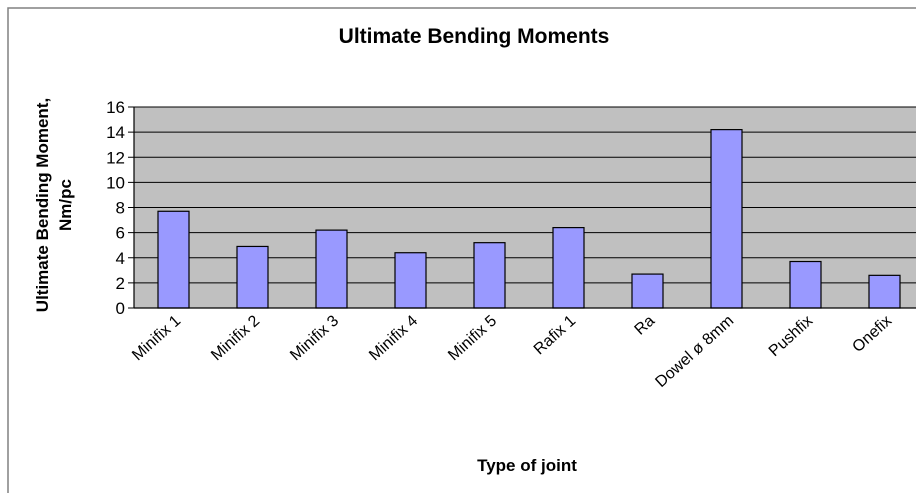 The image size is (916, 493). What do you see at coordinates (54, 205) in the screenshot?
I see `y-axis-title: Ultimate Bending Moment, Nm/pc` at bounding box center [54, 205].